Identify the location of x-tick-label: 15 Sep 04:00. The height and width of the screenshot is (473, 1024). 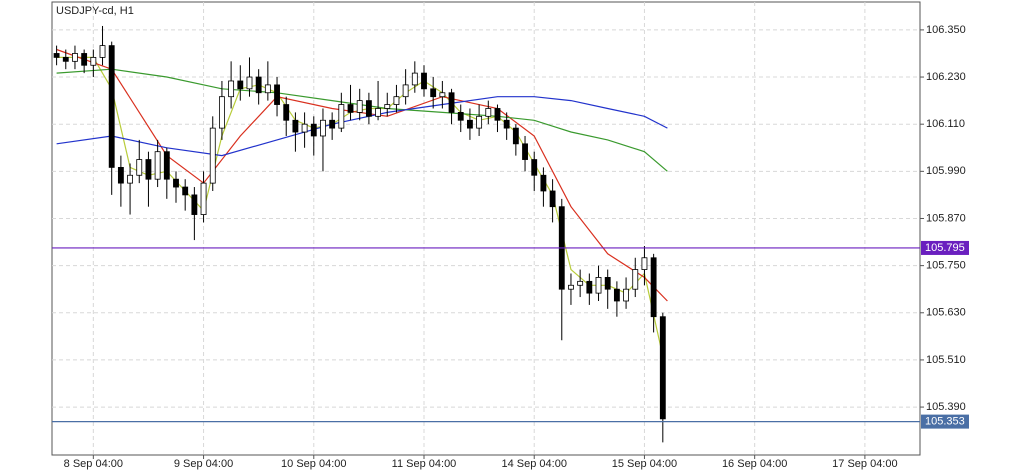
(644, 464).